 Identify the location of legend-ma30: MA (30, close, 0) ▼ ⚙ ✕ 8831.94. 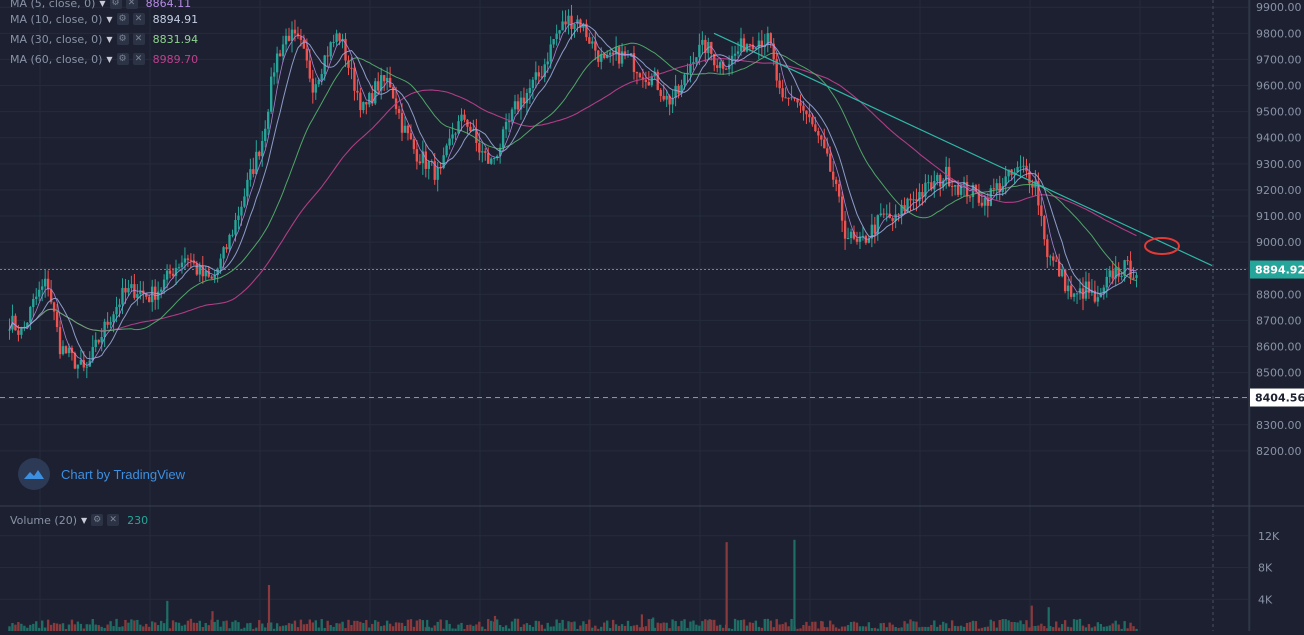
(104, 39).